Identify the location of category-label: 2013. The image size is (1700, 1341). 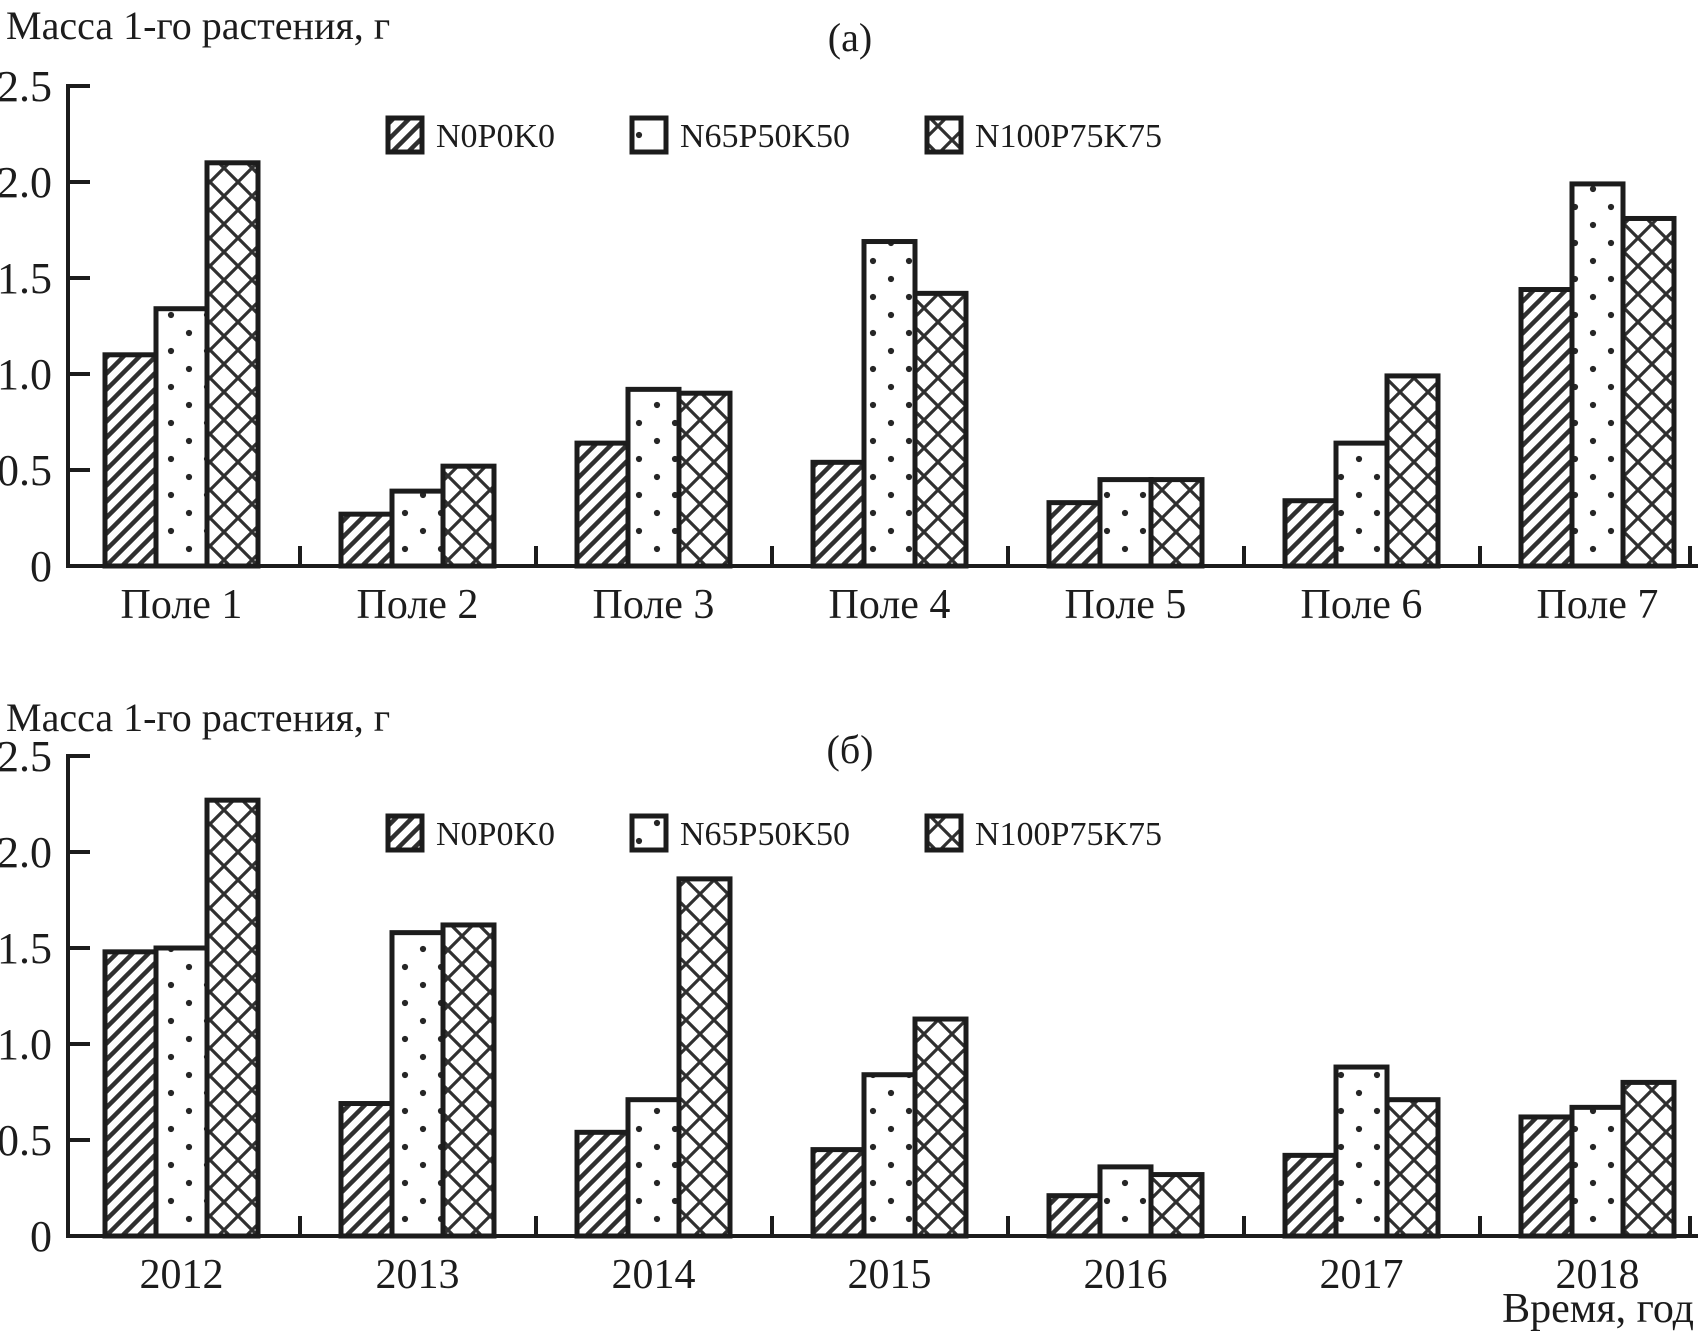
(418, 1275).